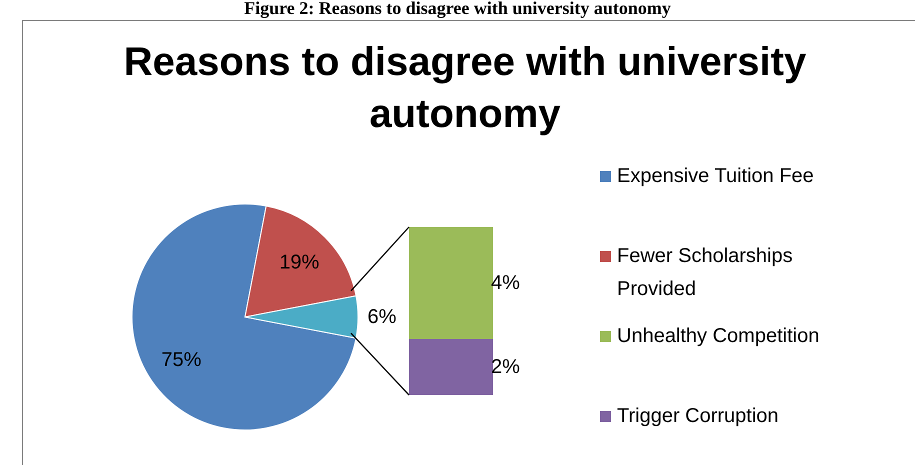 Image resolution: width=915 pixels, height=465 pixels. Describe the element at coordinates (181, 360) in the screenshot. I see `data-label: 75%` at that location.